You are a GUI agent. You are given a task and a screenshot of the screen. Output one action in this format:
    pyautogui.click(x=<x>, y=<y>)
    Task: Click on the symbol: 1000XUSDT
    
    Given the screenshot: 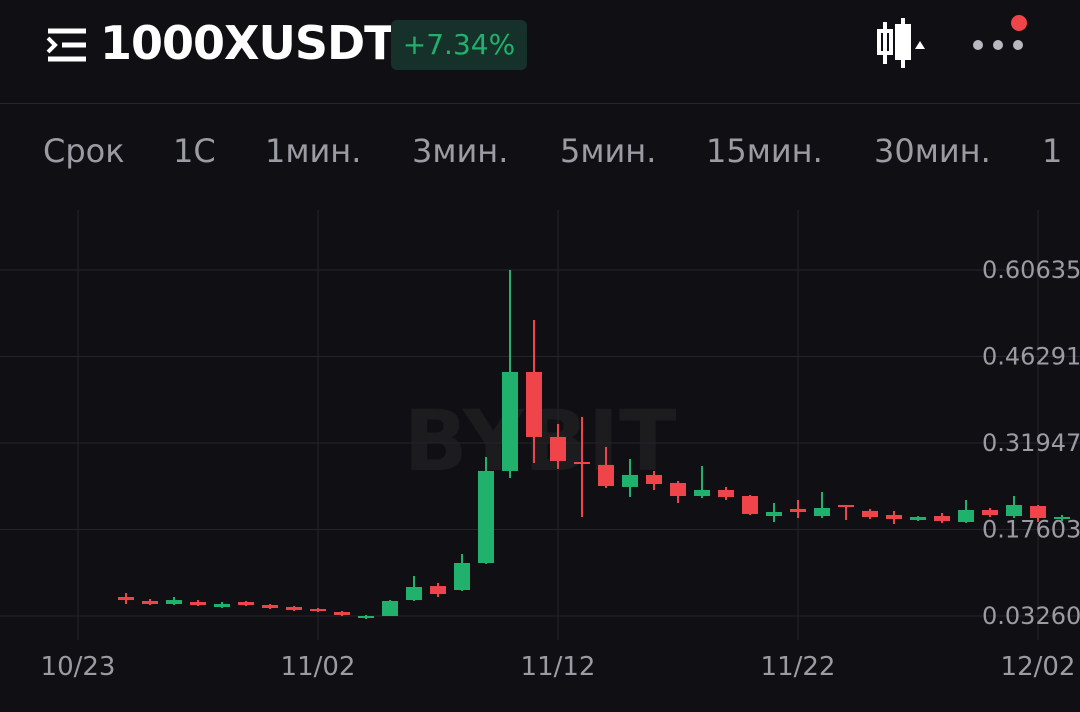 What is the action you would take?
    pyautogui.click(x=248, y=43)
    